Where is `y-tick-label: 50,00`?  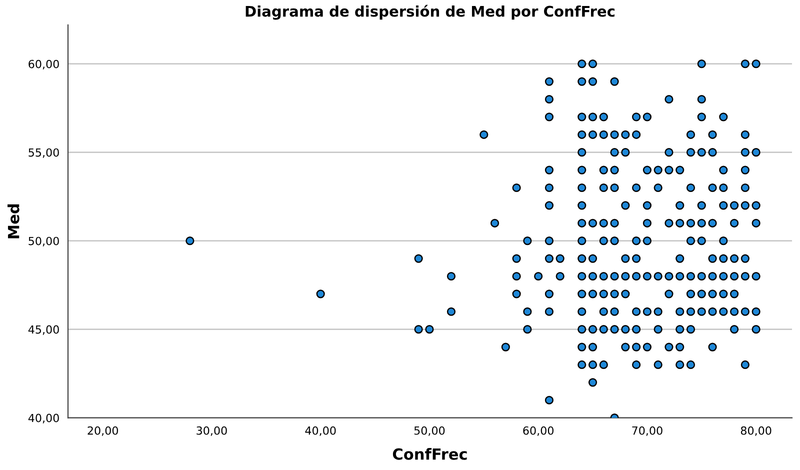 y-tick-label: 50,00 is located at coordinates (43, 241).